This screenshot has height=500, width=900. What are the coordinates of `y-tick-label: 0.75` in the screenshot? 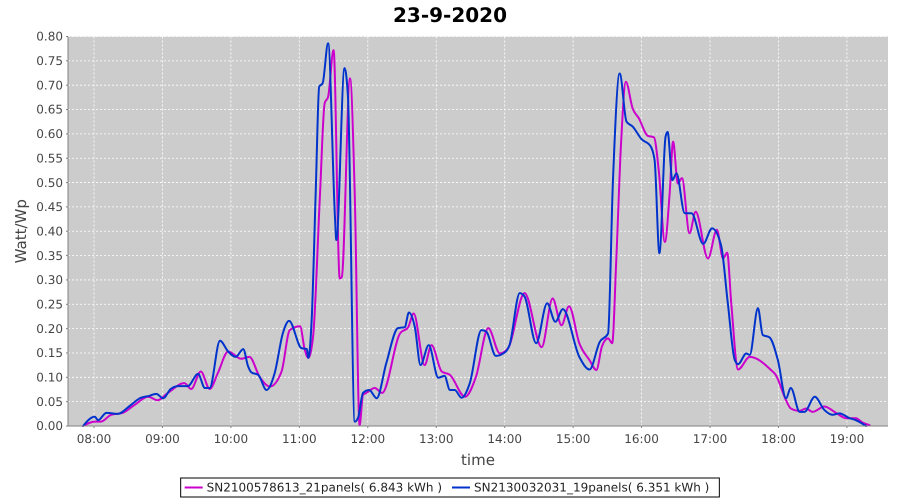 It's located at (49, 61).